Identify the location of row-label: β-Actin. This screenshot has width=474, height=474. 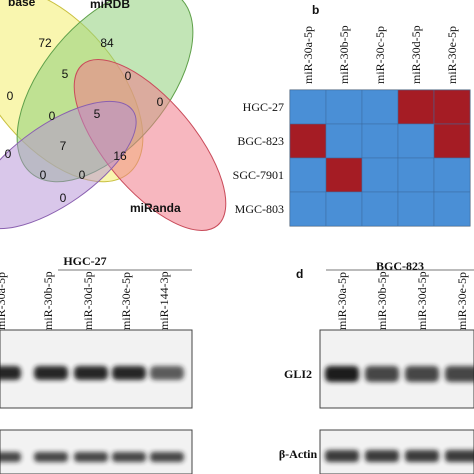
(298, 454).